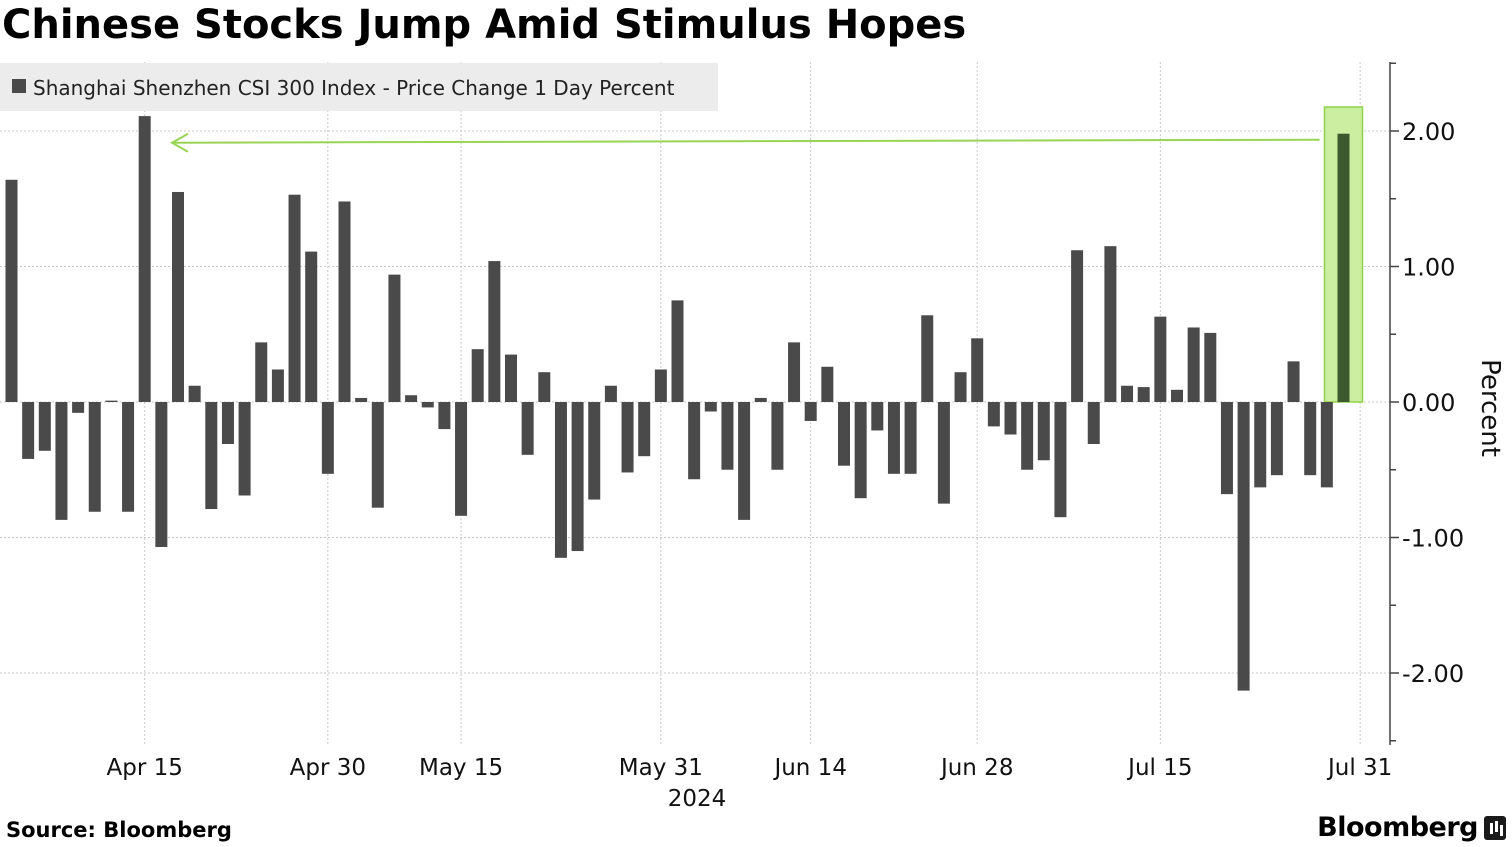  I want to click on x-tick-label: Apr 15, so click(145, 768).